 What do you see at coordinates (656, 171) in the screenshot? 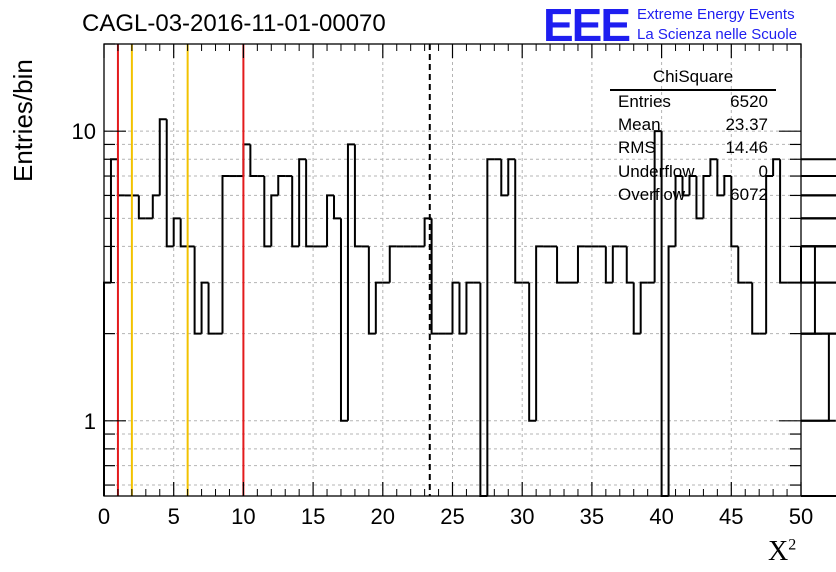
I see `stats-label: Underflow` at bounding box center [656, 171].